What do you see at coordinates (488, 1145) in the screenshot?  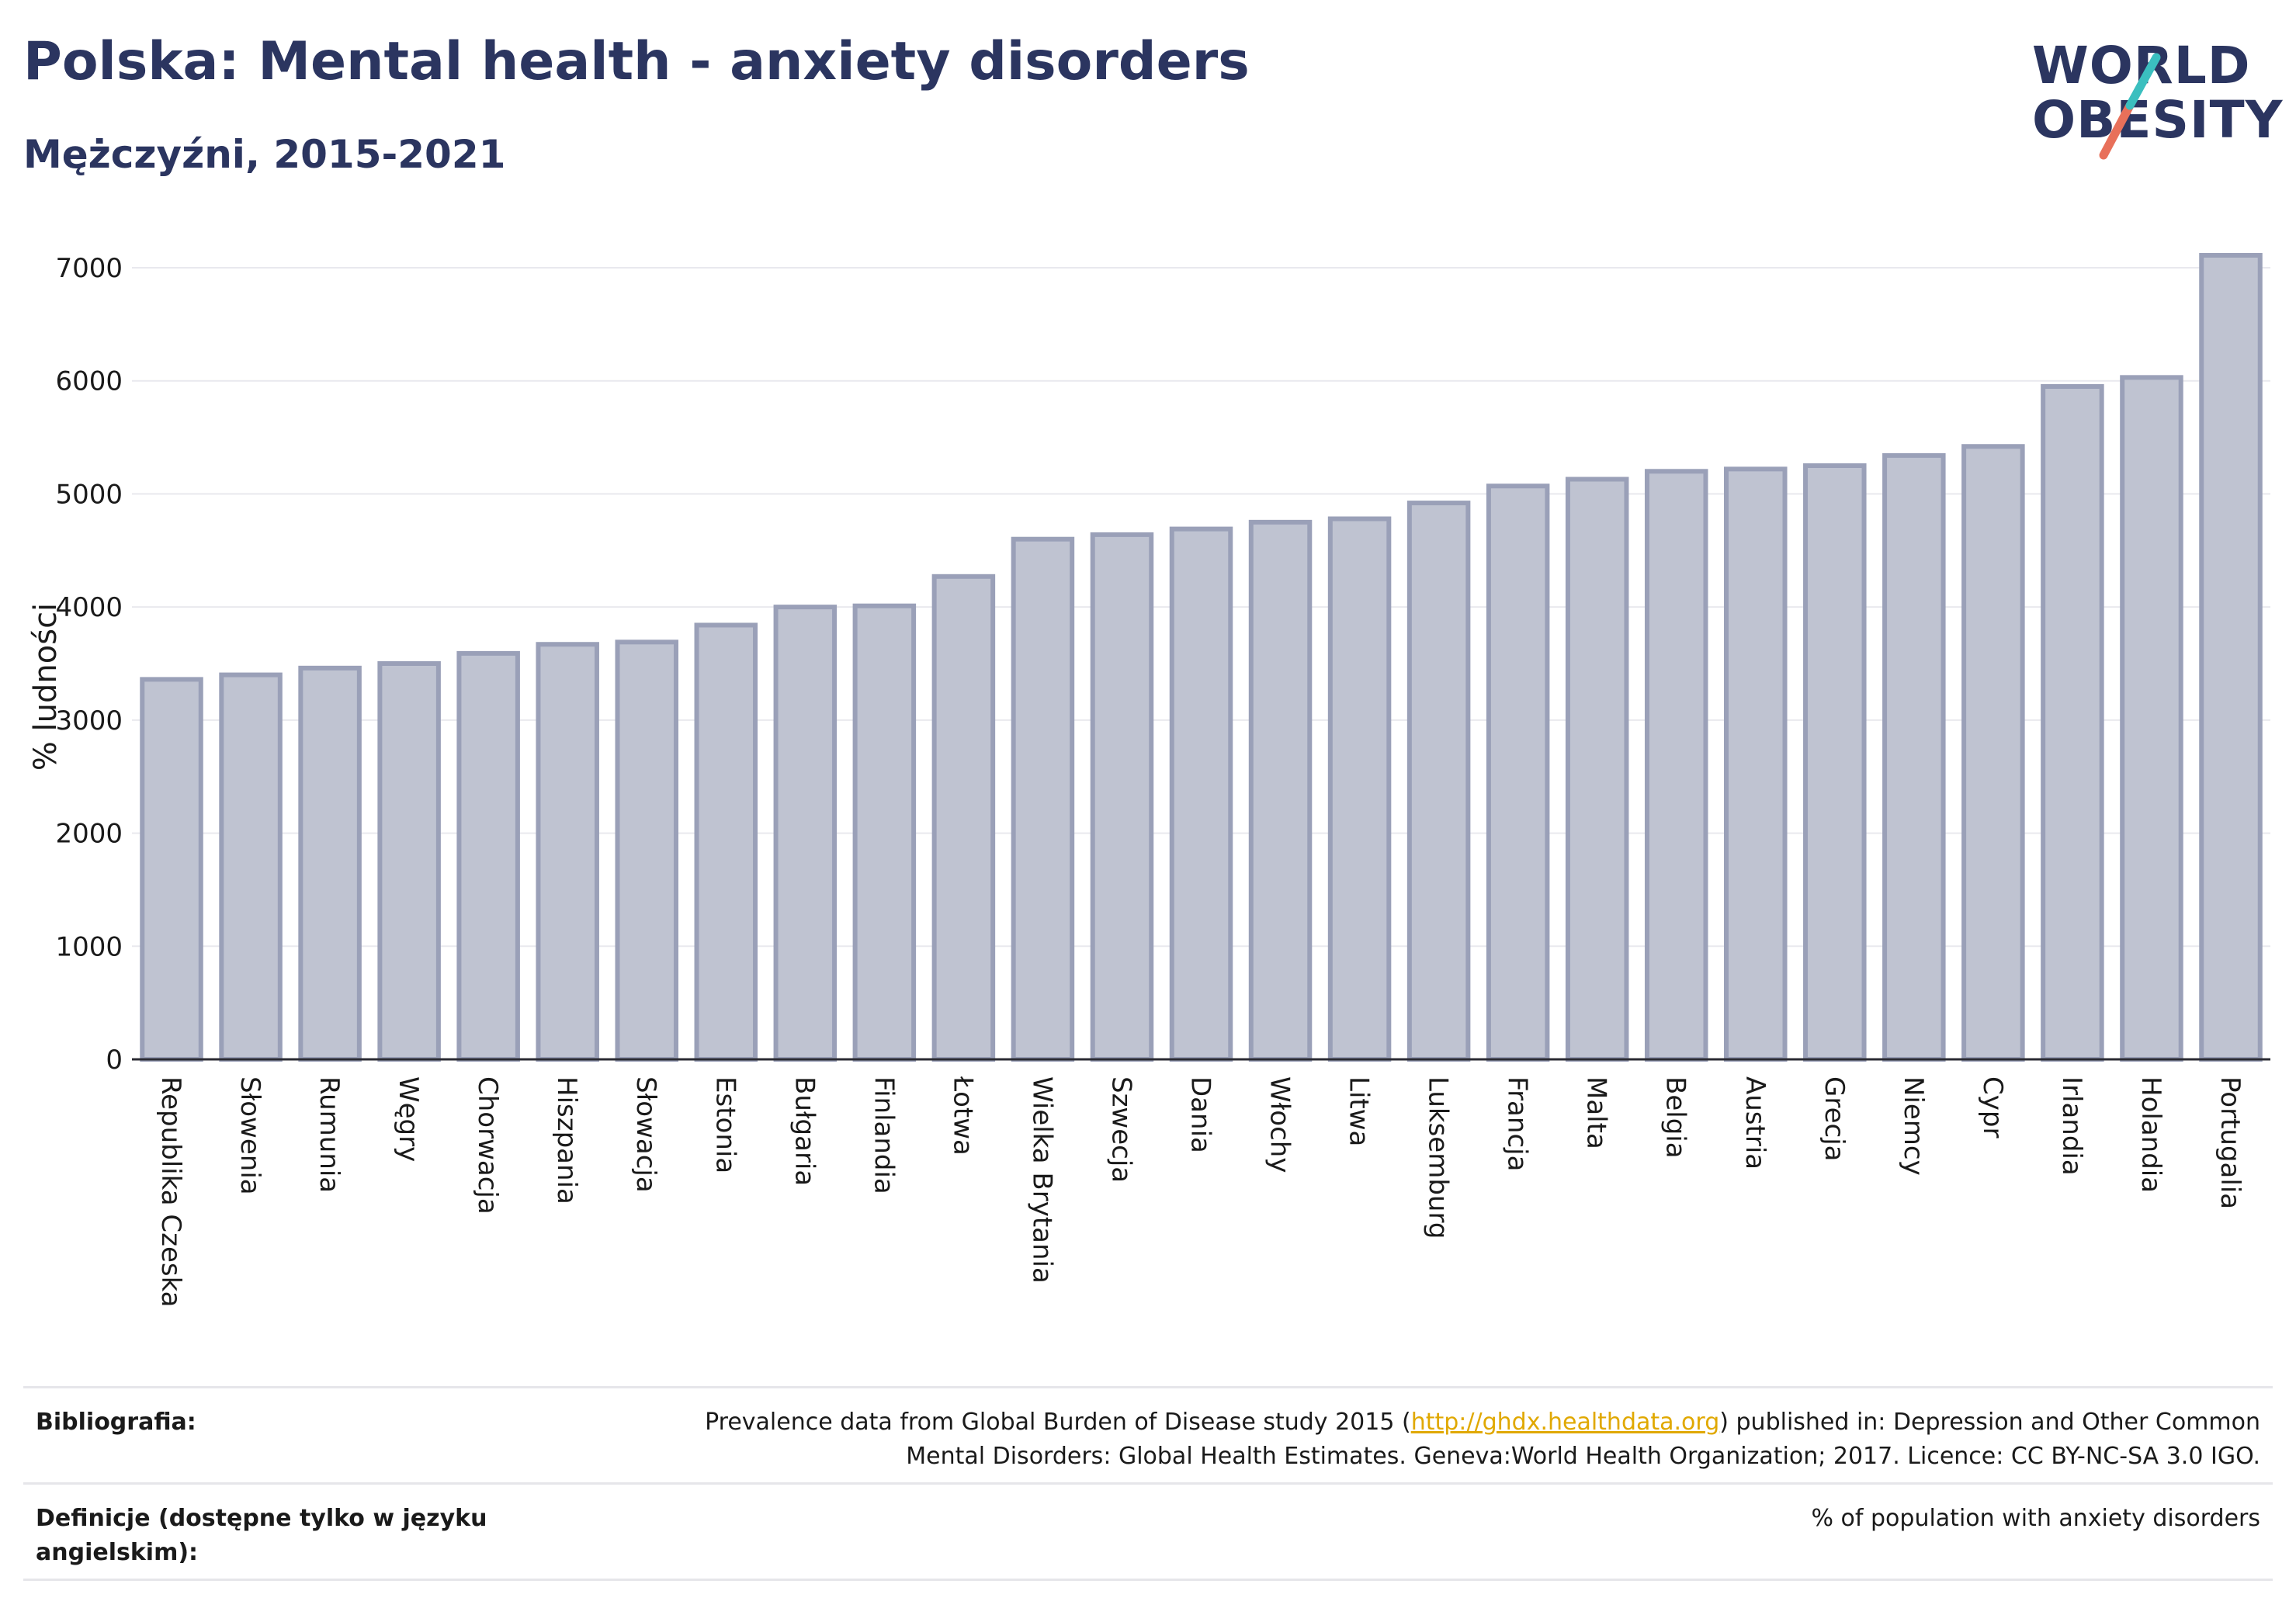 I see `x-tick-label: Chorwacja` at bounding box center [488, 1145].